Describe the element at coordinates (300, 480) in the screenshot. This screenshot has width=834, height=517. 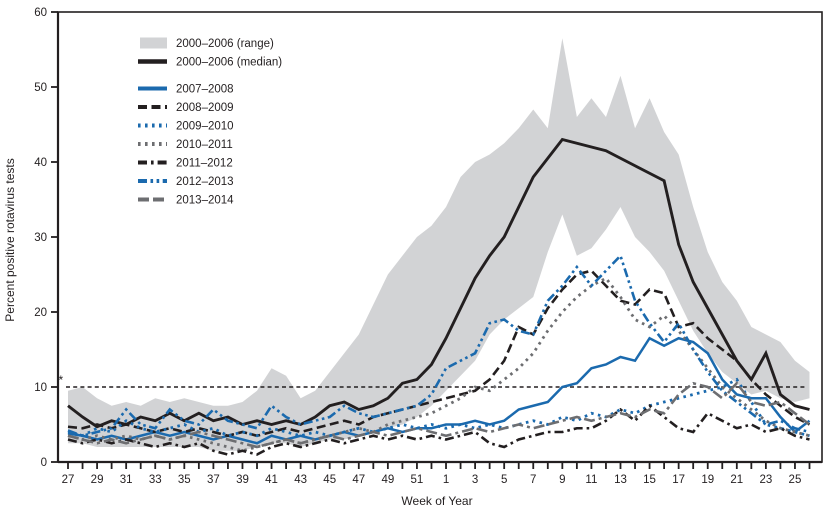
I see `x-tick-label: 43` at that location.